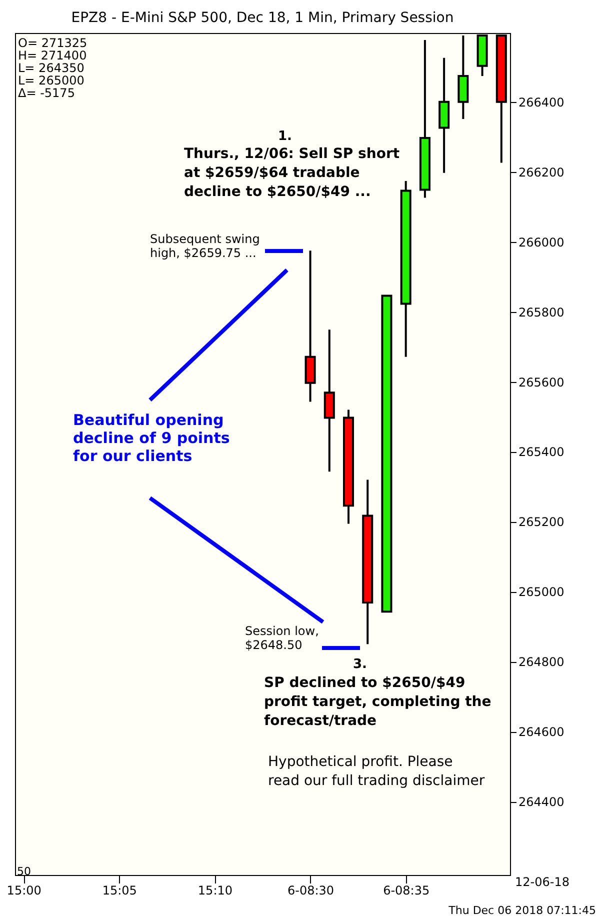 The height and width of the screenshot is (920, 598). What do you see at coordinates (541, 732) in the screenshot?
I see `y-tick-label: 264600` at bounding box center [541, 732].